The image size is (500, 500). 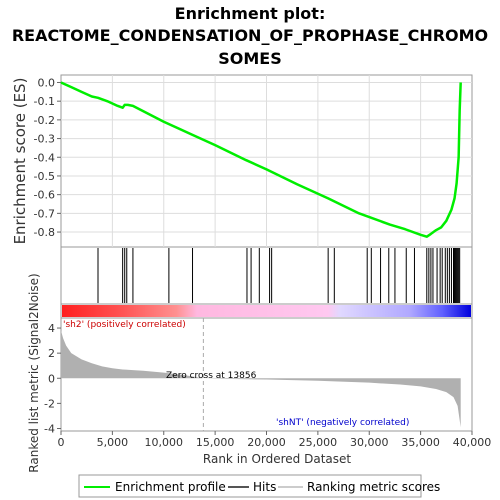 I want to click on es-y-axis-label: Enrichment score (ES), so click(x=20, y=161).